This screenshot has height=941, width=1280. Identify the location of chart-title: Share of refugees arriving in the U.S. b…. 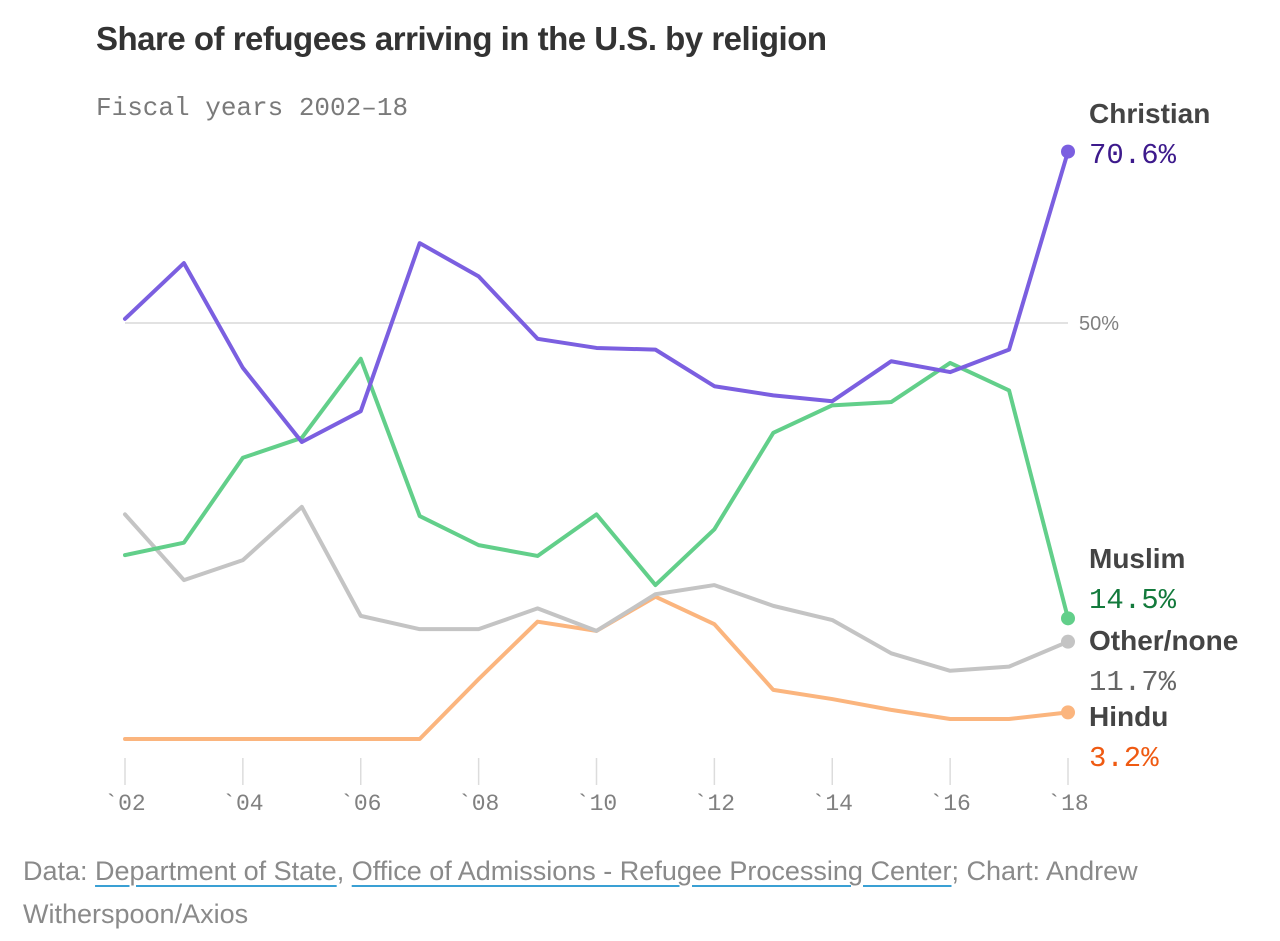
(461, 38).